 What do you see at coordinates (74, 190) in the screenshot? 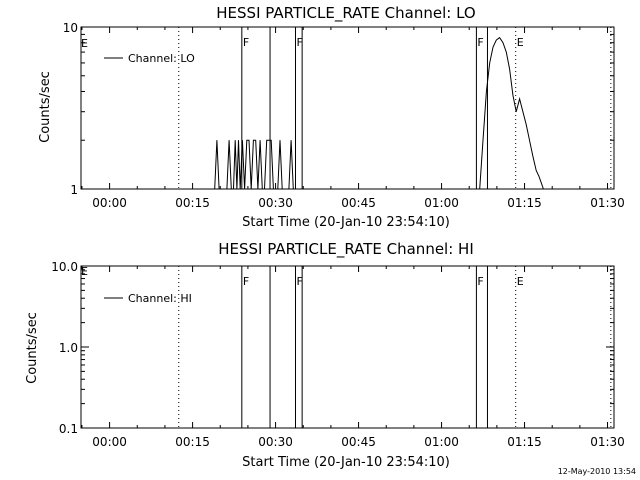
I see `y-tick-label: 1` at bounding box center [74, 190].